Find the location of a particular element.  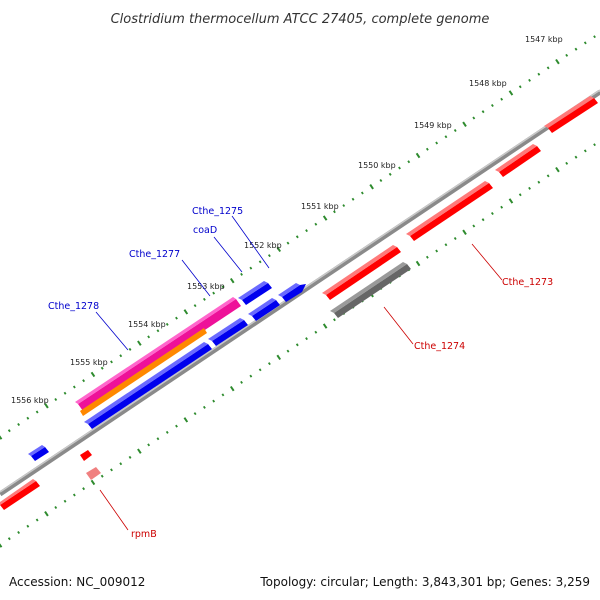

feature-left-red-bottom is located at coordinates (20, 494).